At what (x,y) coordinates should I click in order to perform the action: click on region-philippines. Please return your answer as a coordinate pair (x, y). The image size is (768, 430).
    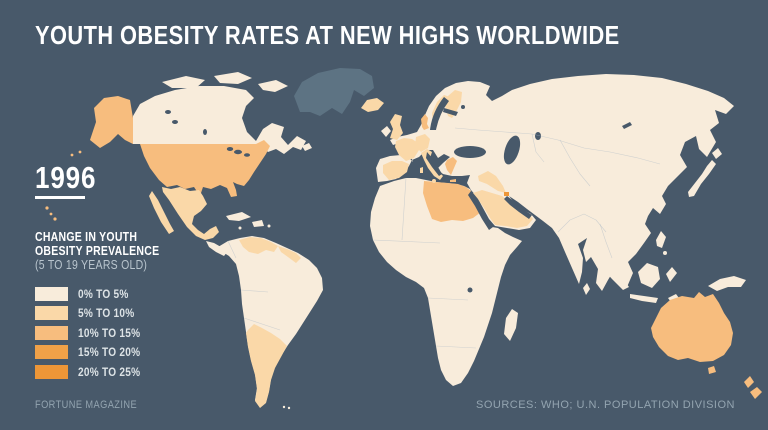
    Looking at the image, I should click on (661, 239).